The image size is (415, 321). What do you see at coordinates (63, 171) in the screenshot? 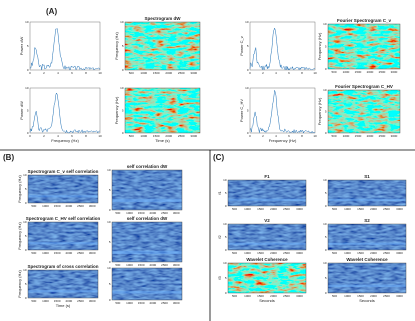
I see `plot-title: Spectrogram C_v self correlation` at bounding box center [63, 171].